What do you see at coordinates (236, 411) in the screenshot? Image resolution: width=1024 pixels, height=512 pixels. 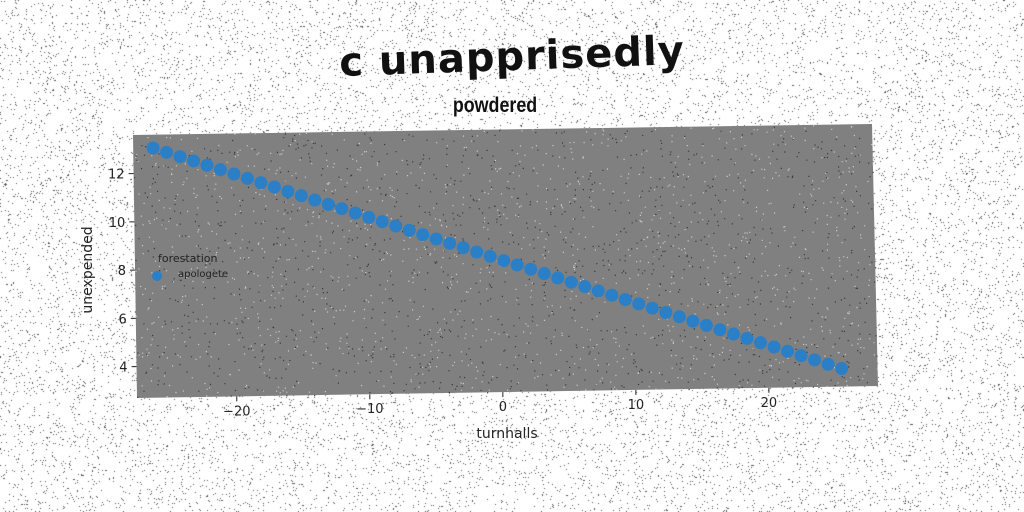 I see `x-tick-label: −20` at bounding box center [236, 411].